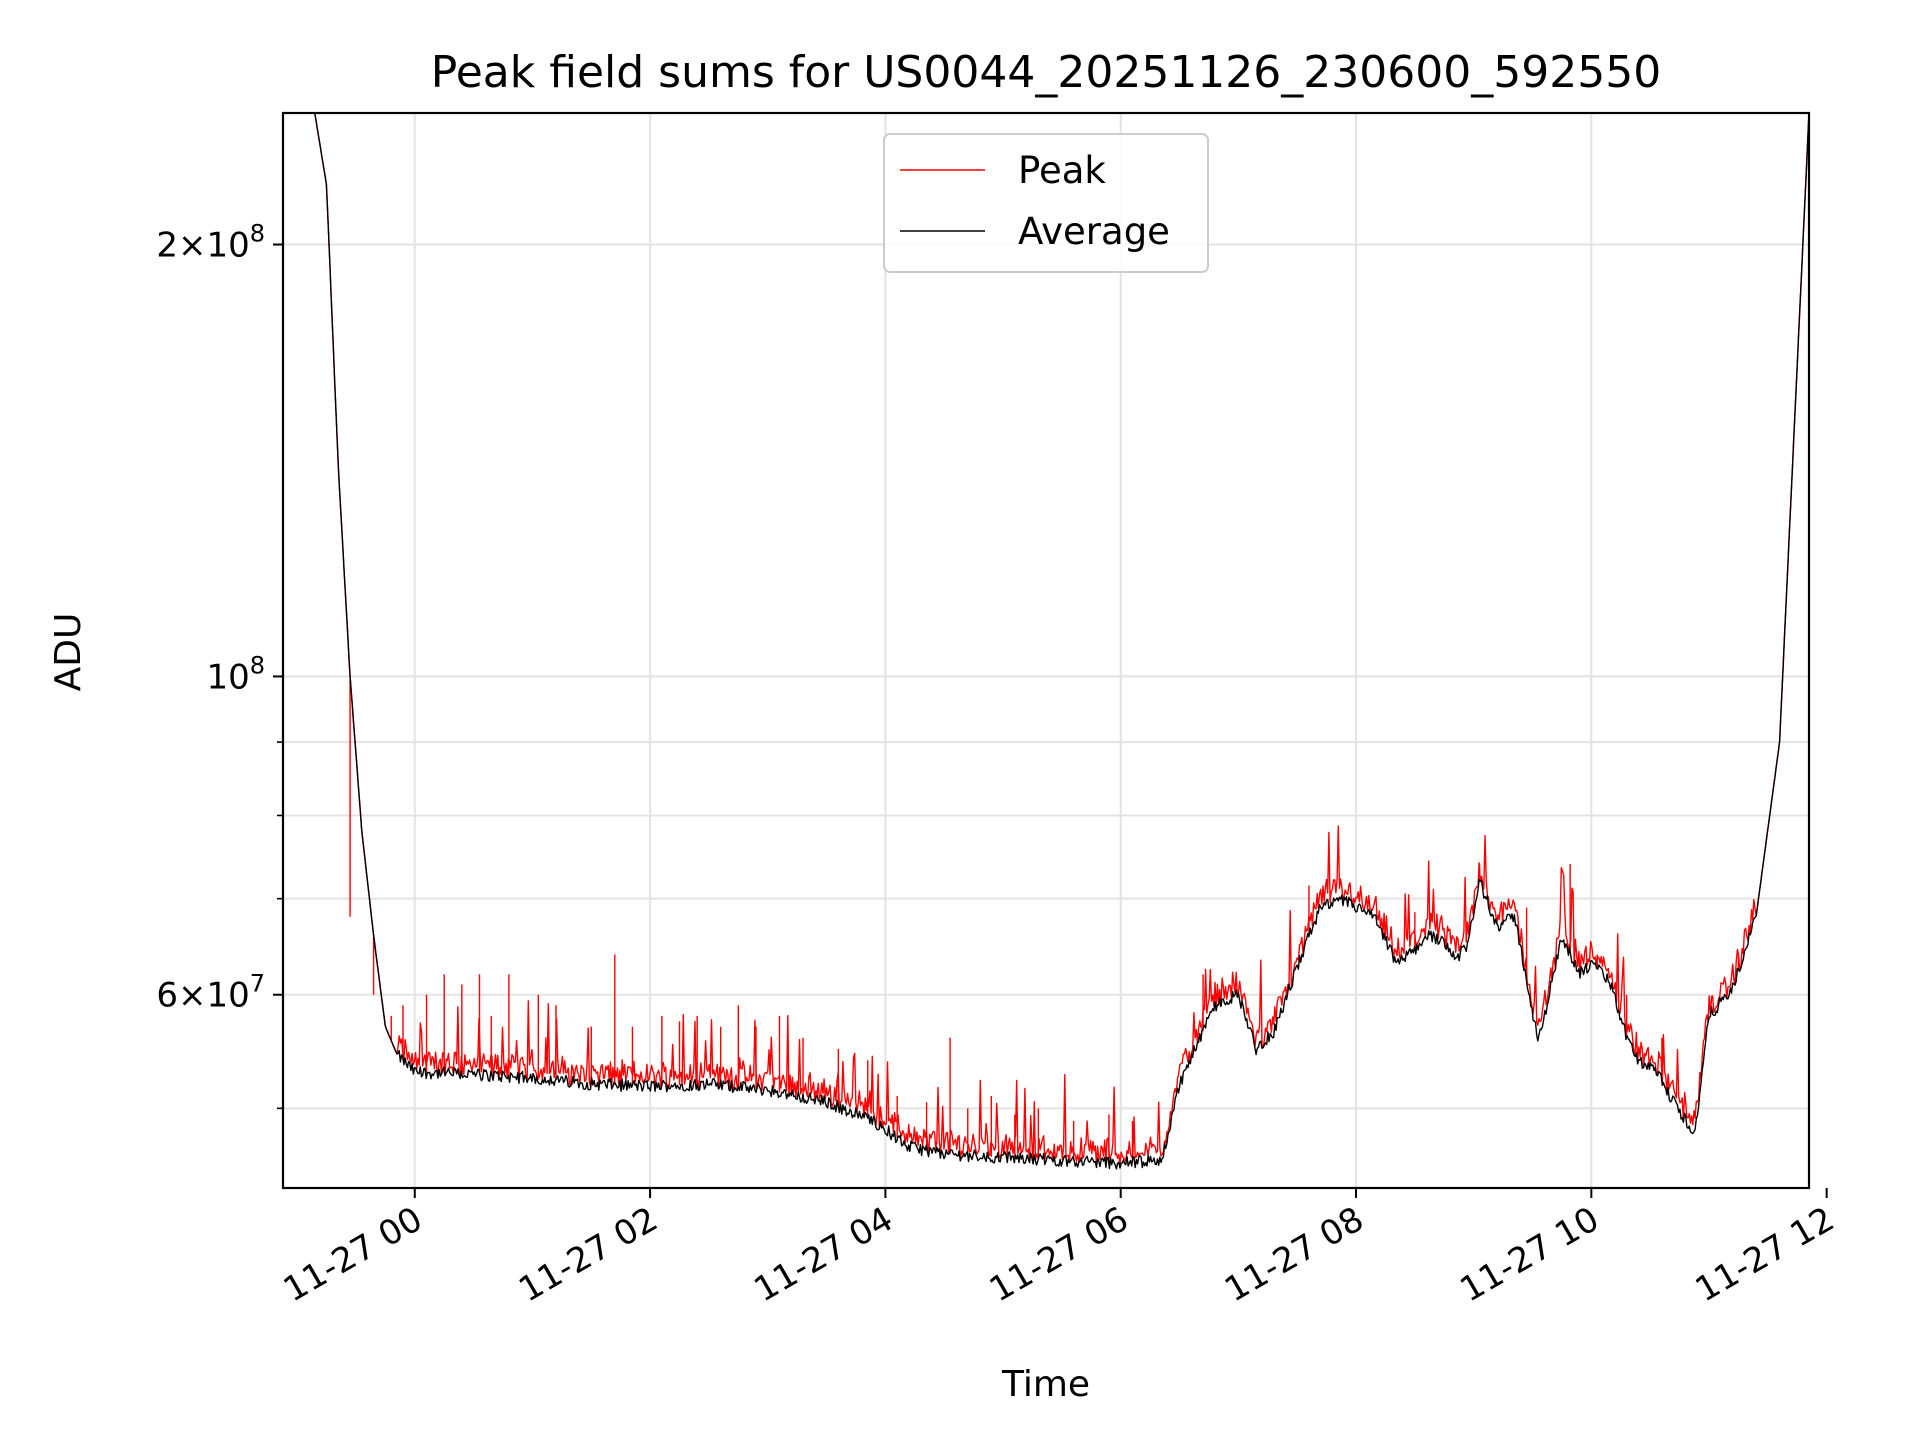  I want to click on y-axis-ticks: 6×107 108 2×108, so click(219, 665).